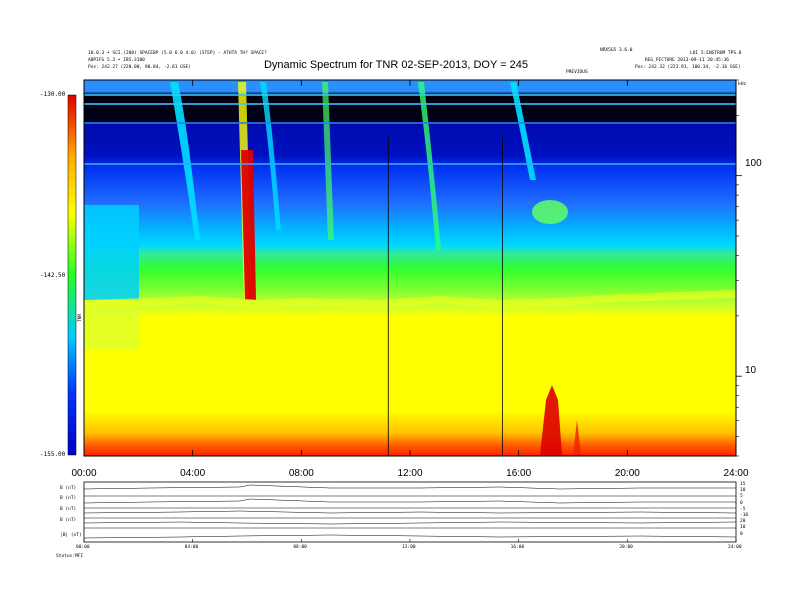  What do you see at coordinates (79, 556) in the screenshot?
I see `footer-instrument: MFI` at bounding box center [79, 556].